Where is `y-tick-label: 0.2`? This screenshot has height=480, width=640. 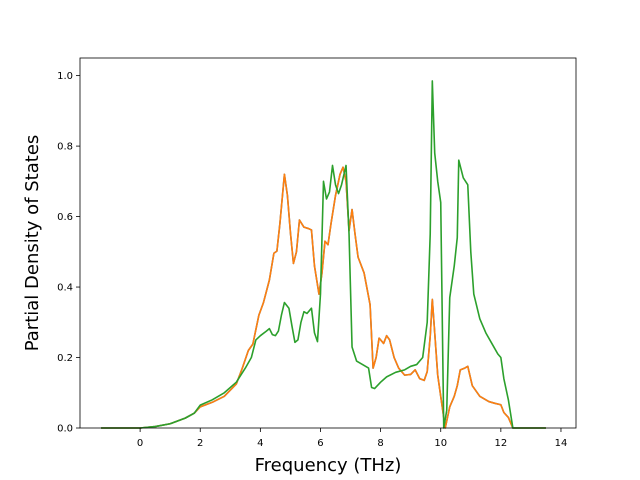 y-tick-label: 0.2 is located at coordinates (65, 358).